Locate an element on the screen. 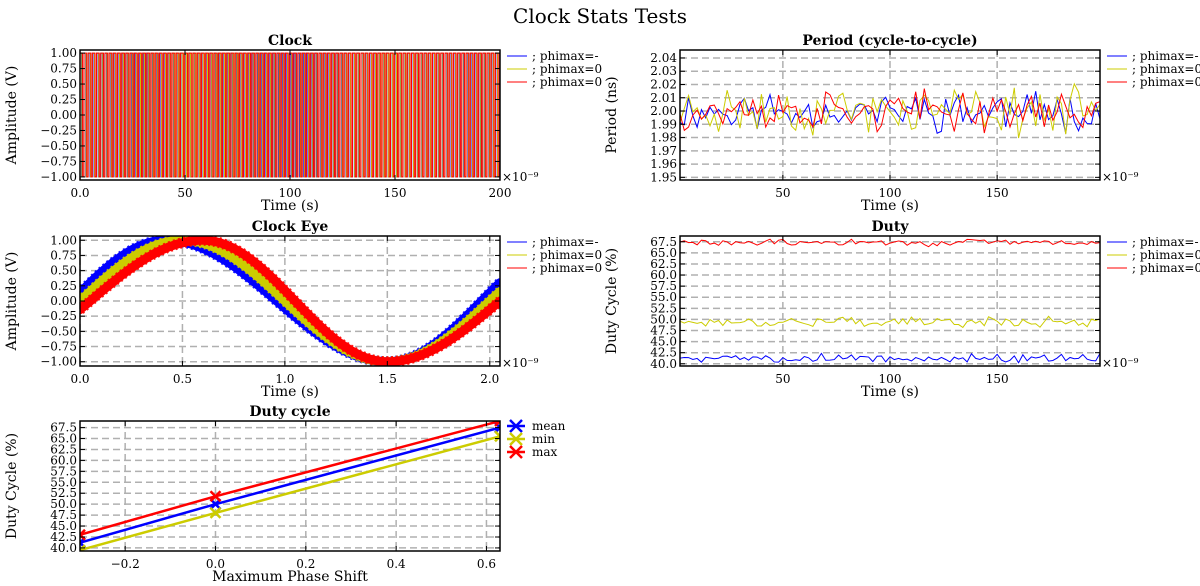  y-tick-label: 62.5 is located at coordinates (63, 449).